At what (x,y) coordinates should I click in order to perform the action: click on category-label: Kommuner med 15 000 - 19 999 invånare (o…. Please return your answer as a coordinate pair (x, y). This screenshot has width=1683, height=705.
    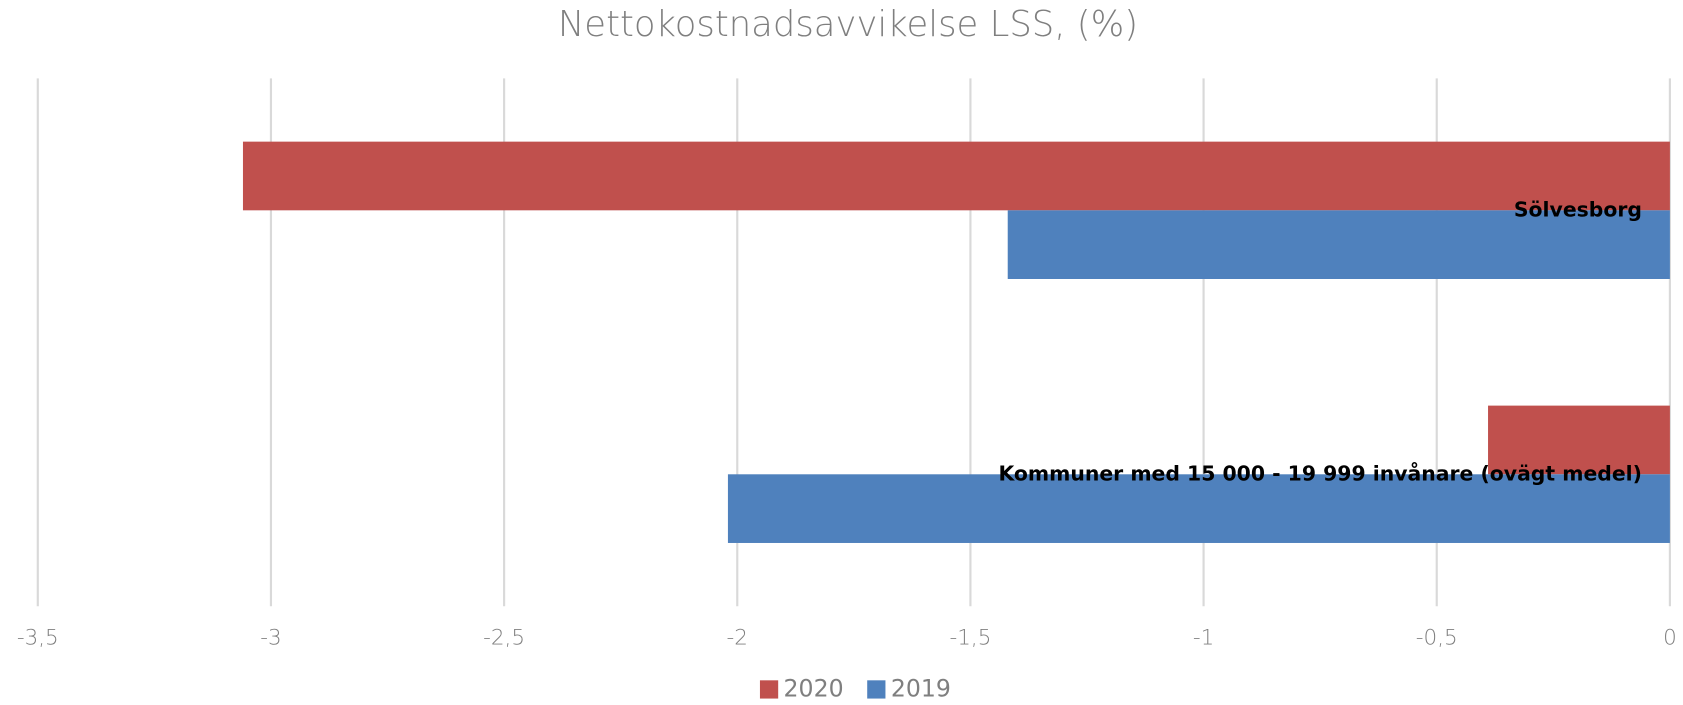
    Looking at the image, I should click on (1320, 472).